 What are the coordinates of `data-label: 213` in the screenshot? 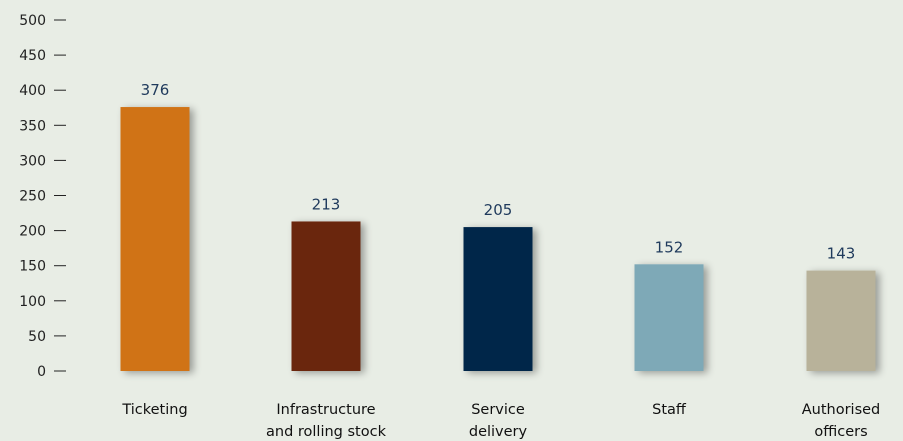 It's located at (326, 204).